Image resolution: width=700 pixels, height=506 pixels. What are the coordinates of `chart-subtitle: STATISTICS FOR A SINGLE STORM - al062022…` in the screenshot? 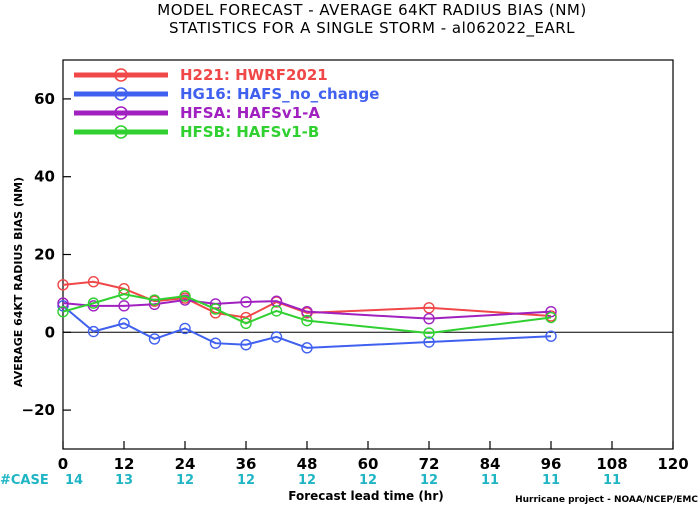 It's located at (372, 28).